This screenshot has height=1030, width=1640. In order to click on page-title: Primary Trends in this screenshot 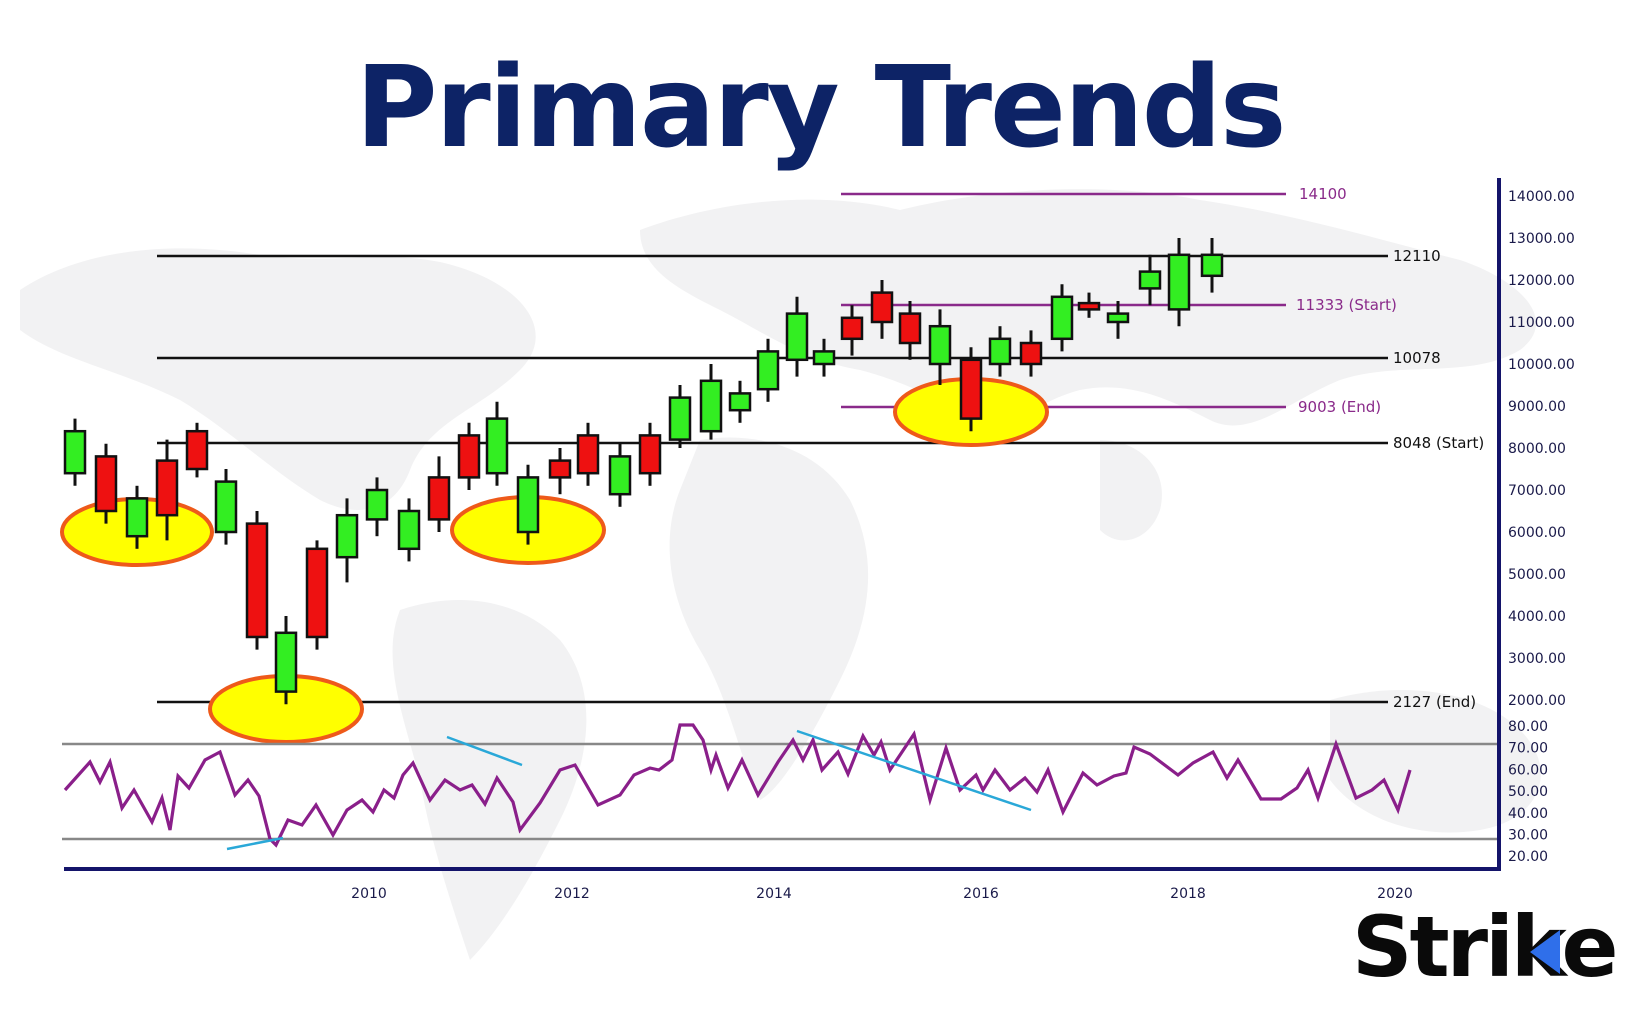, I will do `click(820, 108)`.